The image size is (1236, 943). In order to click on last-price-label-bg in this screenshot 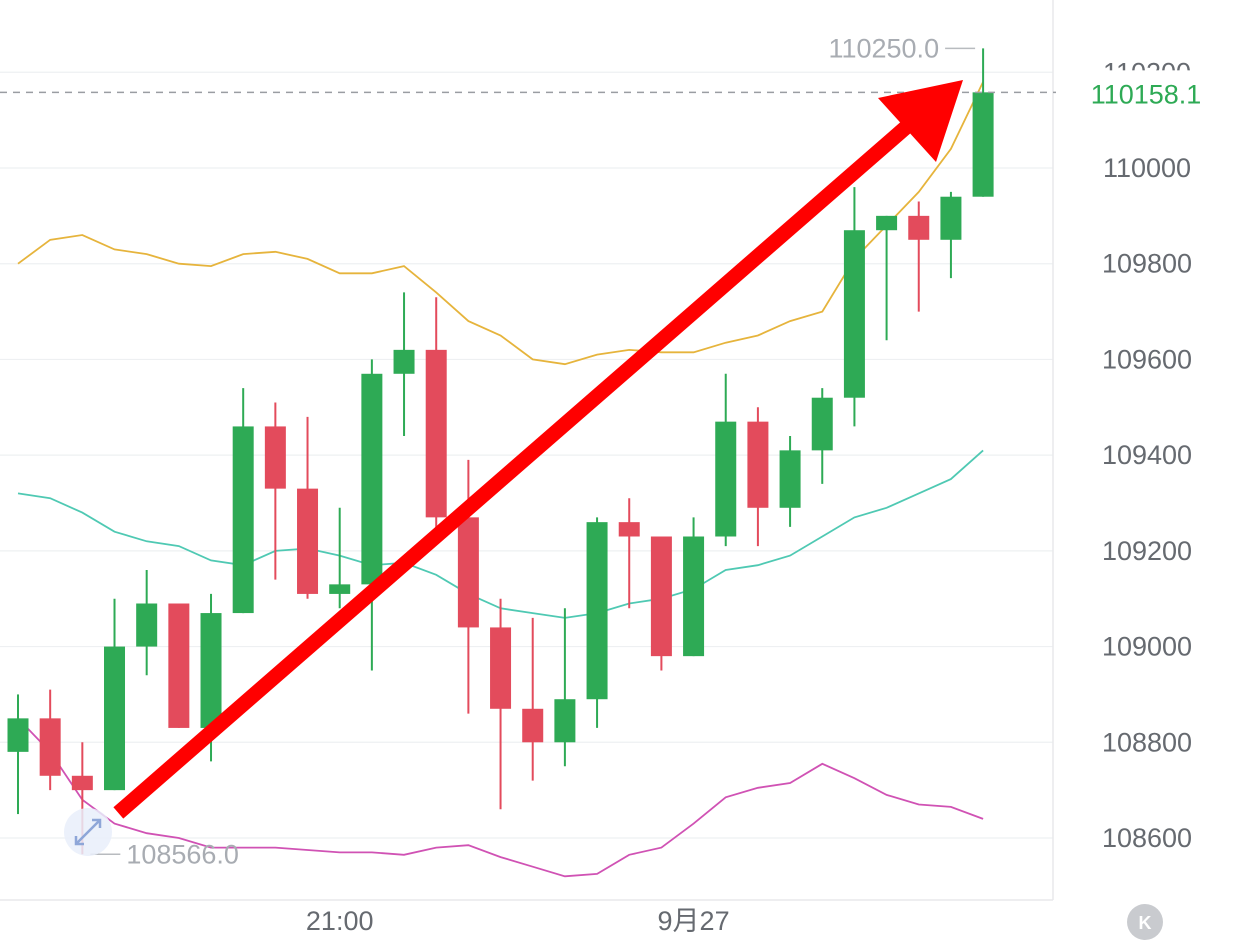, I will do `click(1146, 92)`.